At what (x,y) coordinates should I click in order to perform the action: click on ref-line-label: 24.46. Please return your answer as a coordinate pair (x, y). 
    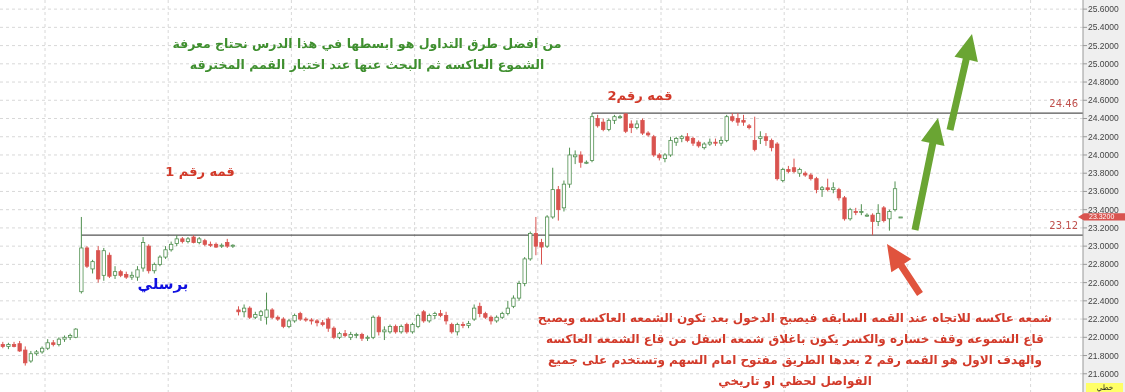
    Looking at the image, I should click on (1063, 104).